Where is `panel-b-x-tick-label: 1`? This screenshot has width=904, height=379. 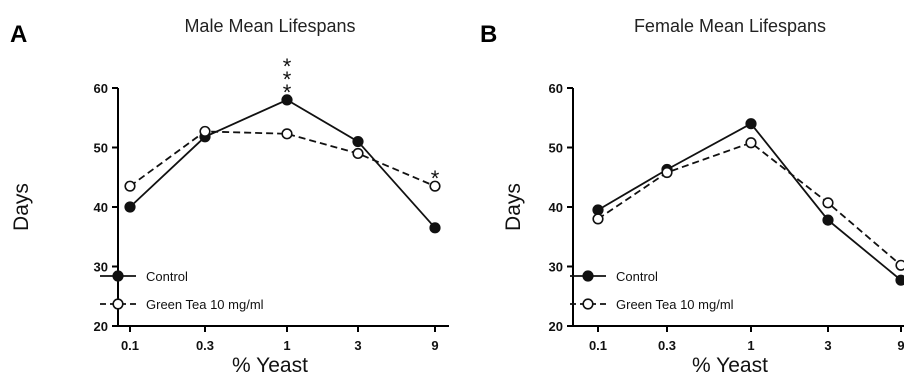 panel-b-x-tick-label: 1 is located at coordinates (750, 345).